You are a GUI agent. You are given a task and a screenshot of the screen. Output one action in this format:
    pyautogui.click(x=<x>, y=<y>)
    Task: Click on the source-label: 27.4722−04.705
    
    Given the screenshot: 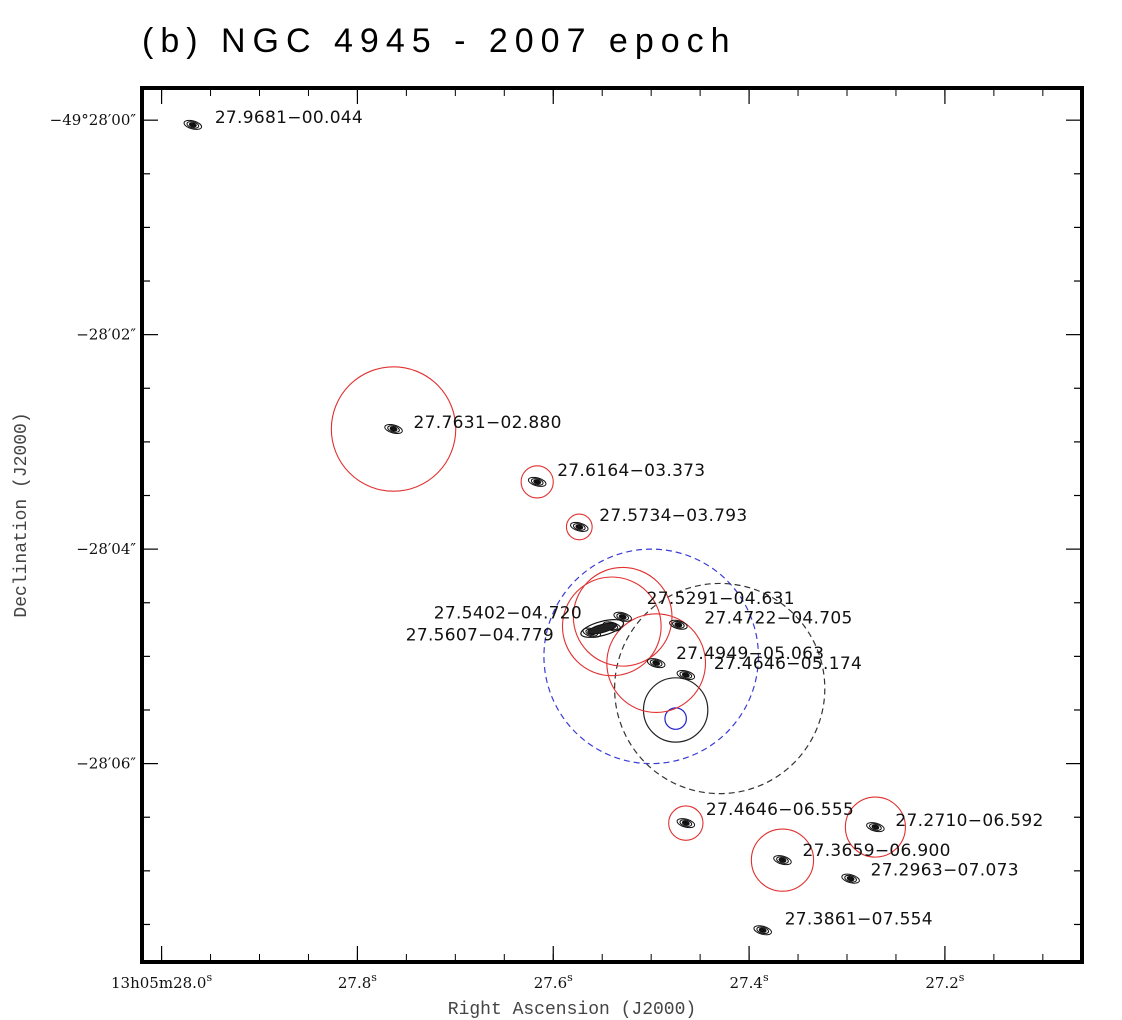 What is the action you would take?
    pyautogui.click(x=778, y=619)
    